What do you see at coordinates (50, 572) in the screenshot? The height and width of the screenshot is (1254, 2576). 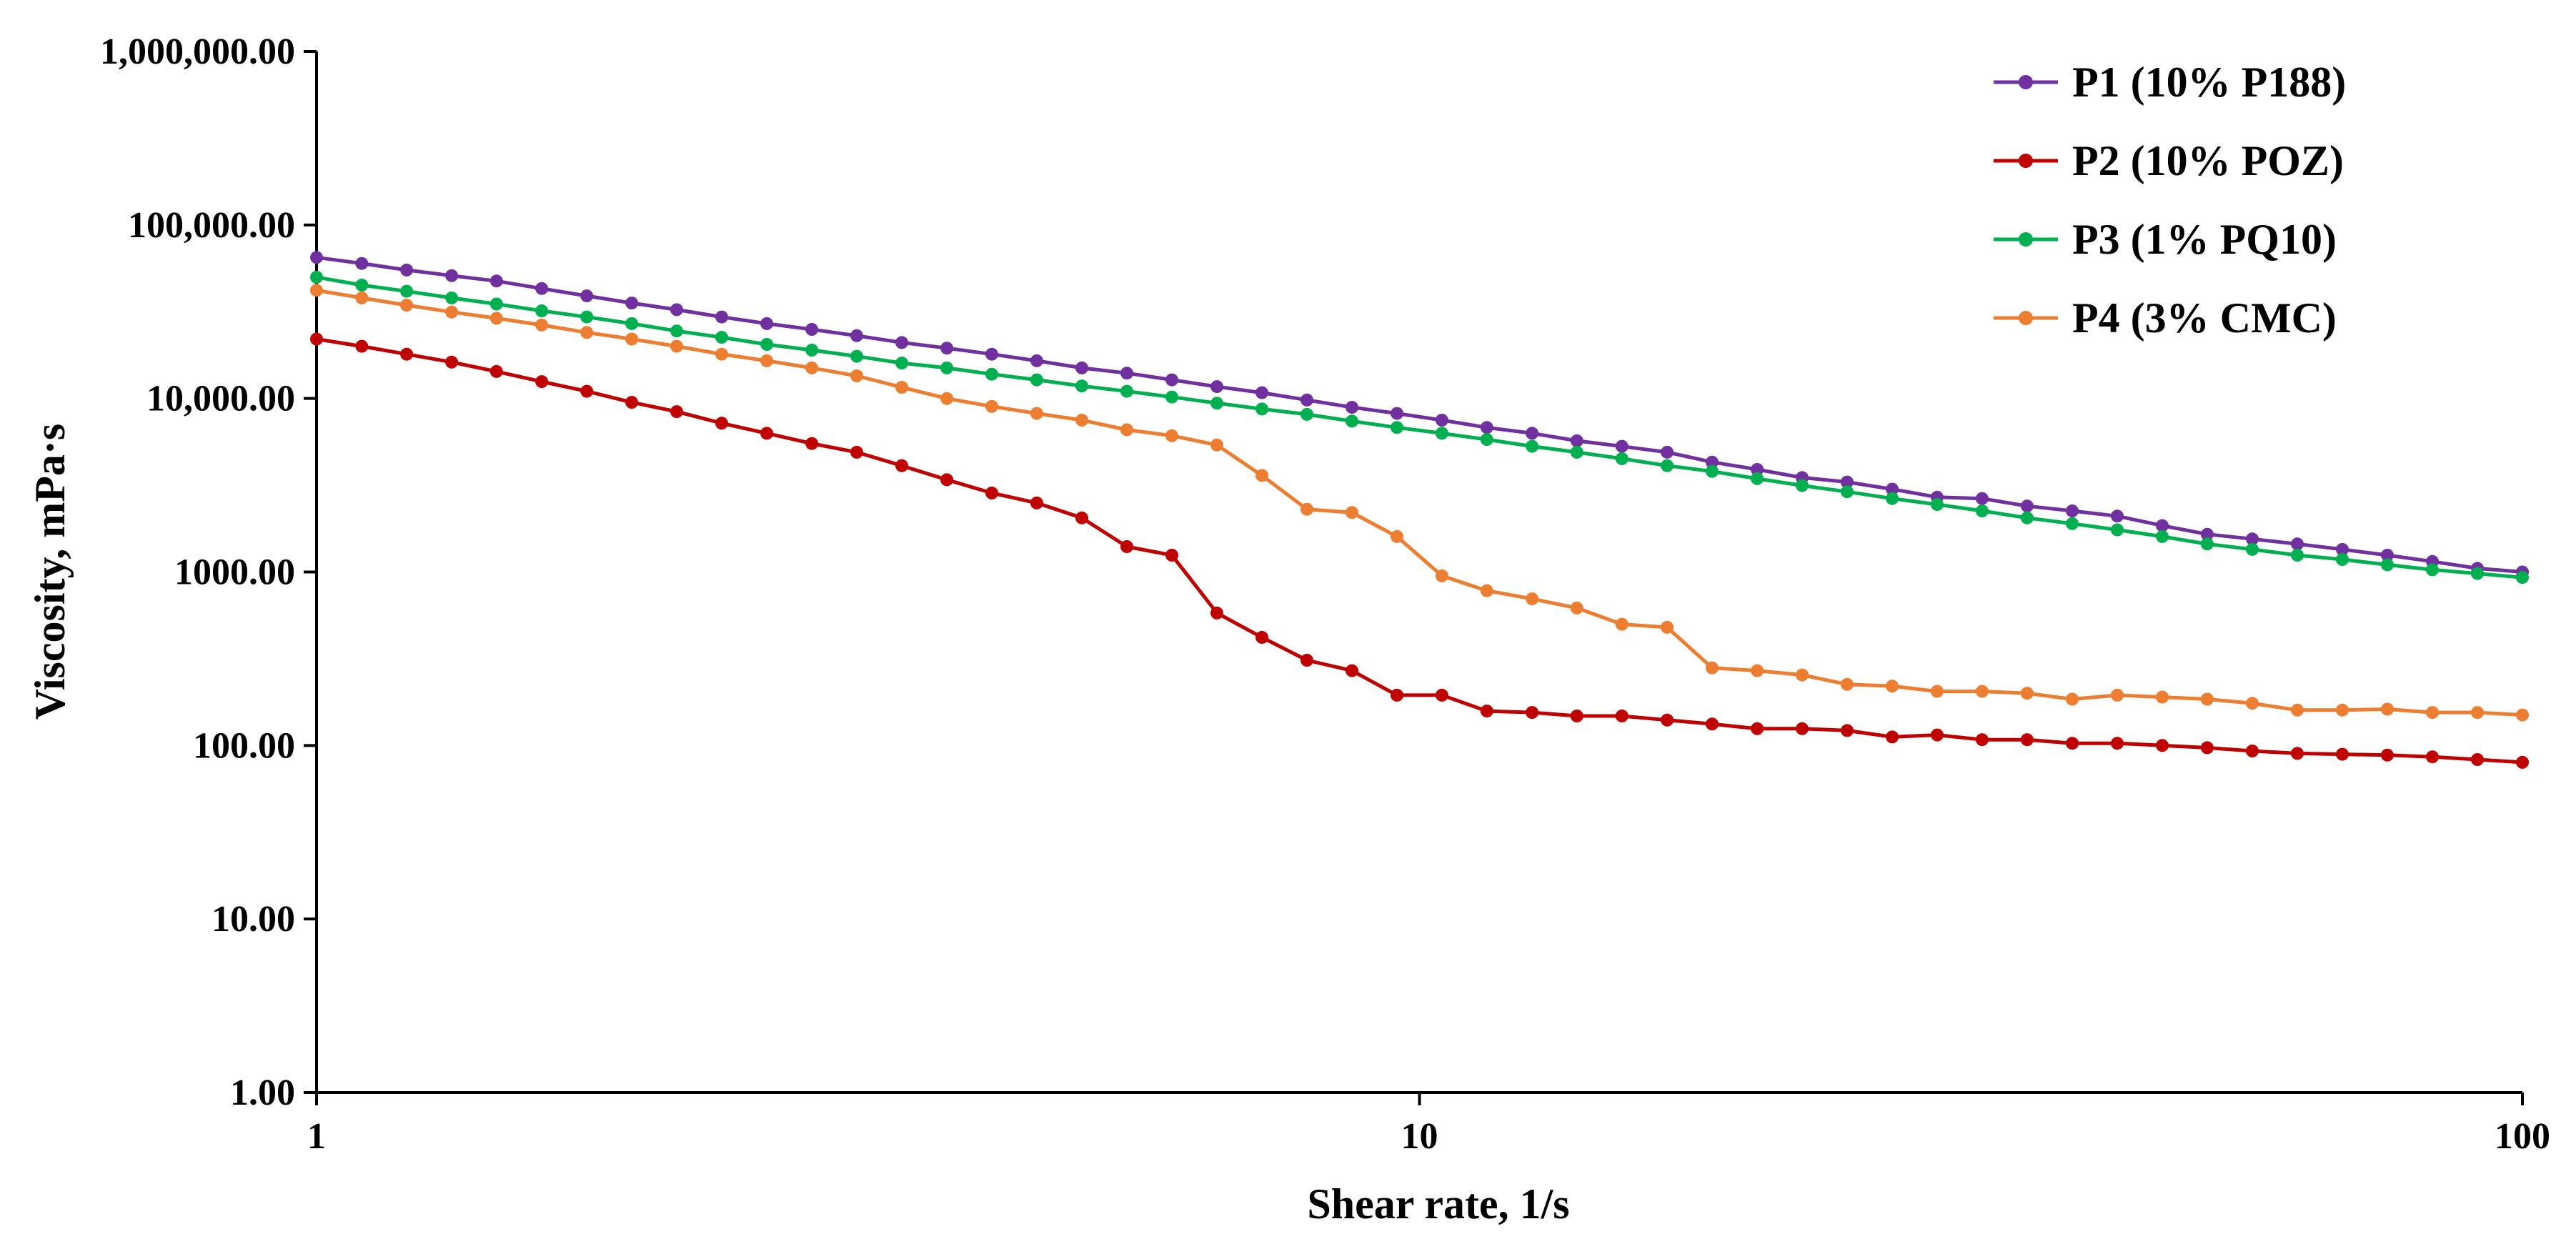 I see `y-axis-title: Viscosity, mPa·s` at bounding box center [50, 572].